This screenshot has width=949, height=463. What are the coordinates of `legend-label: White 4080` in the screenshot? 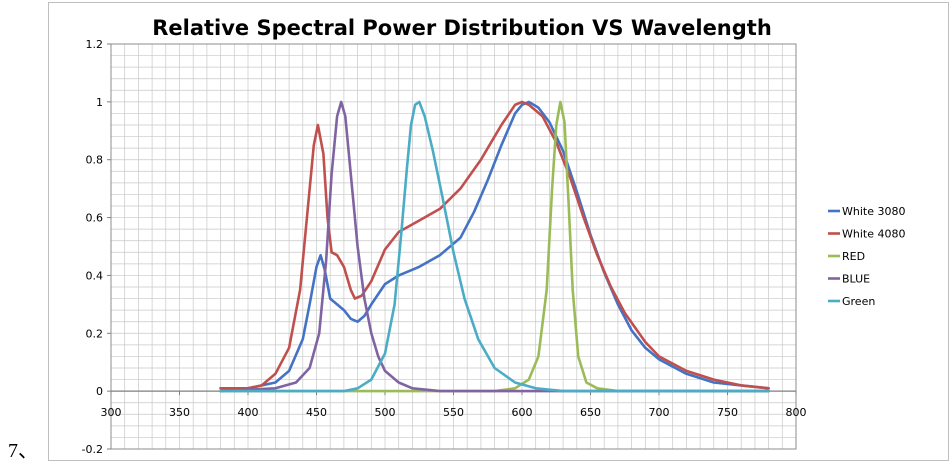 It's located at (873, 234).